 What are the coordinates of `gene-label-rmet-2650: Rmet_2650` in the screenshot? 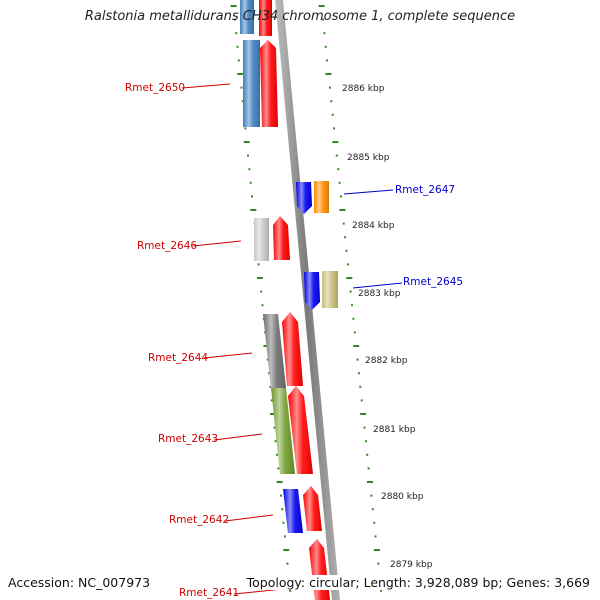 It's located at (155, 88).